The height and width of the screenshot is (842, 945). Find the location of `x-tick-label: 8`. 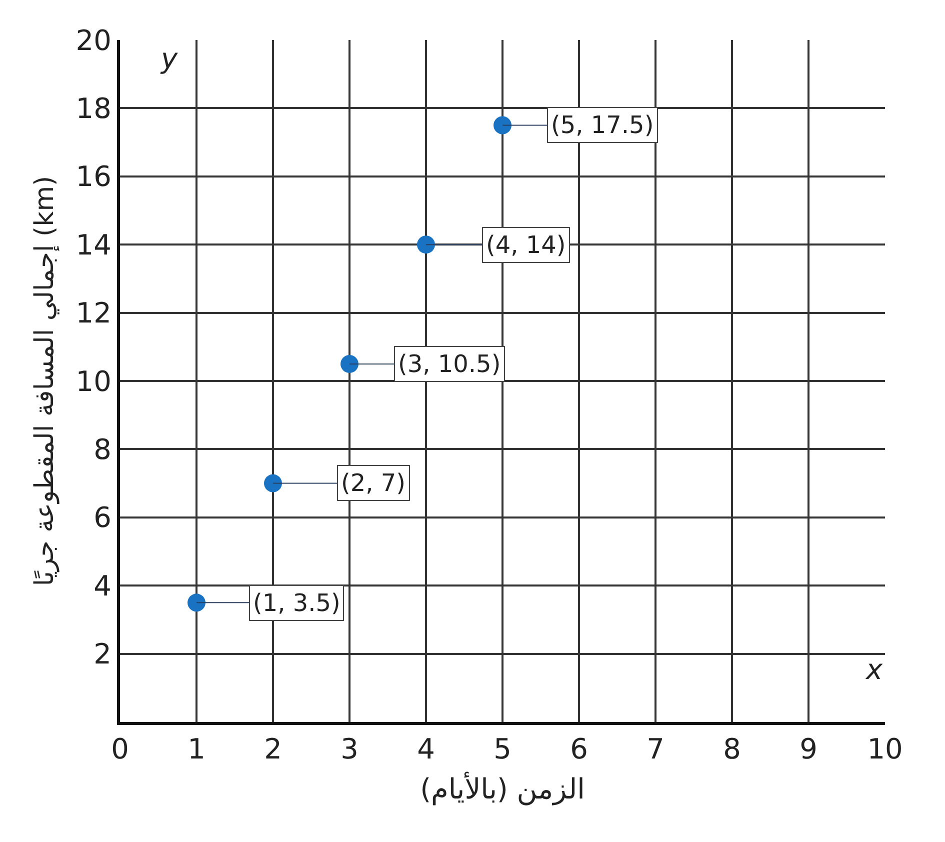

x-tick-label: 8 is located at coordinates (732, 749).